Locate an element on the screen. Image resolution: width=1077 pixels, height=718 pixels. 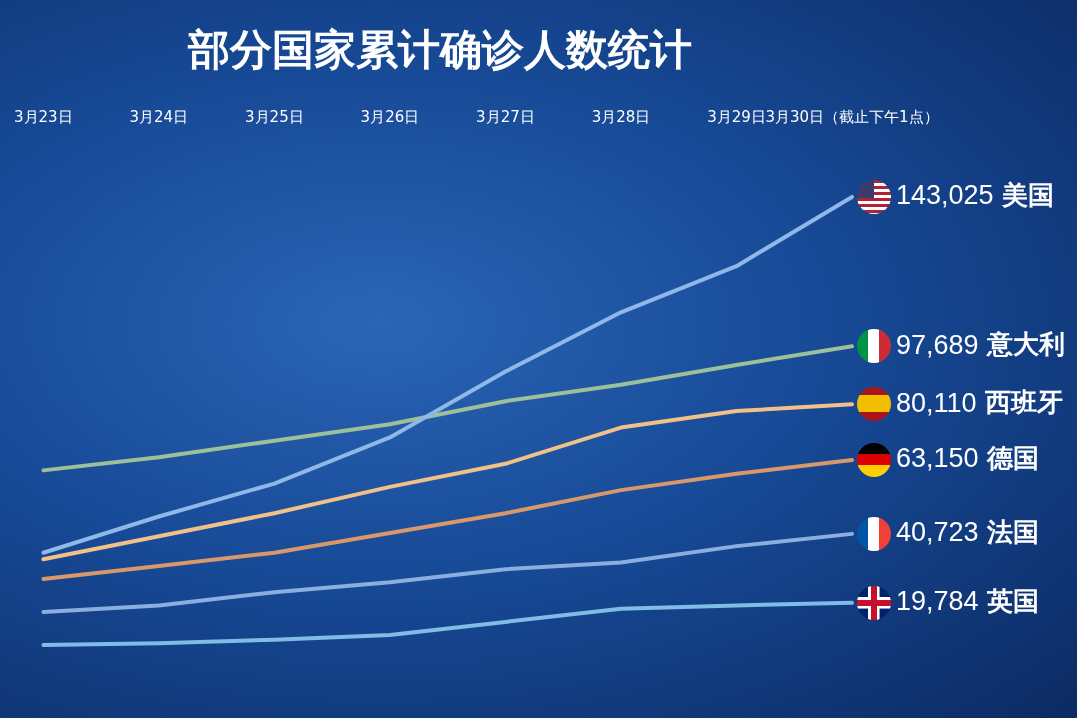
x-tick-label: 3月26日 is located at coordinates (390, 116).